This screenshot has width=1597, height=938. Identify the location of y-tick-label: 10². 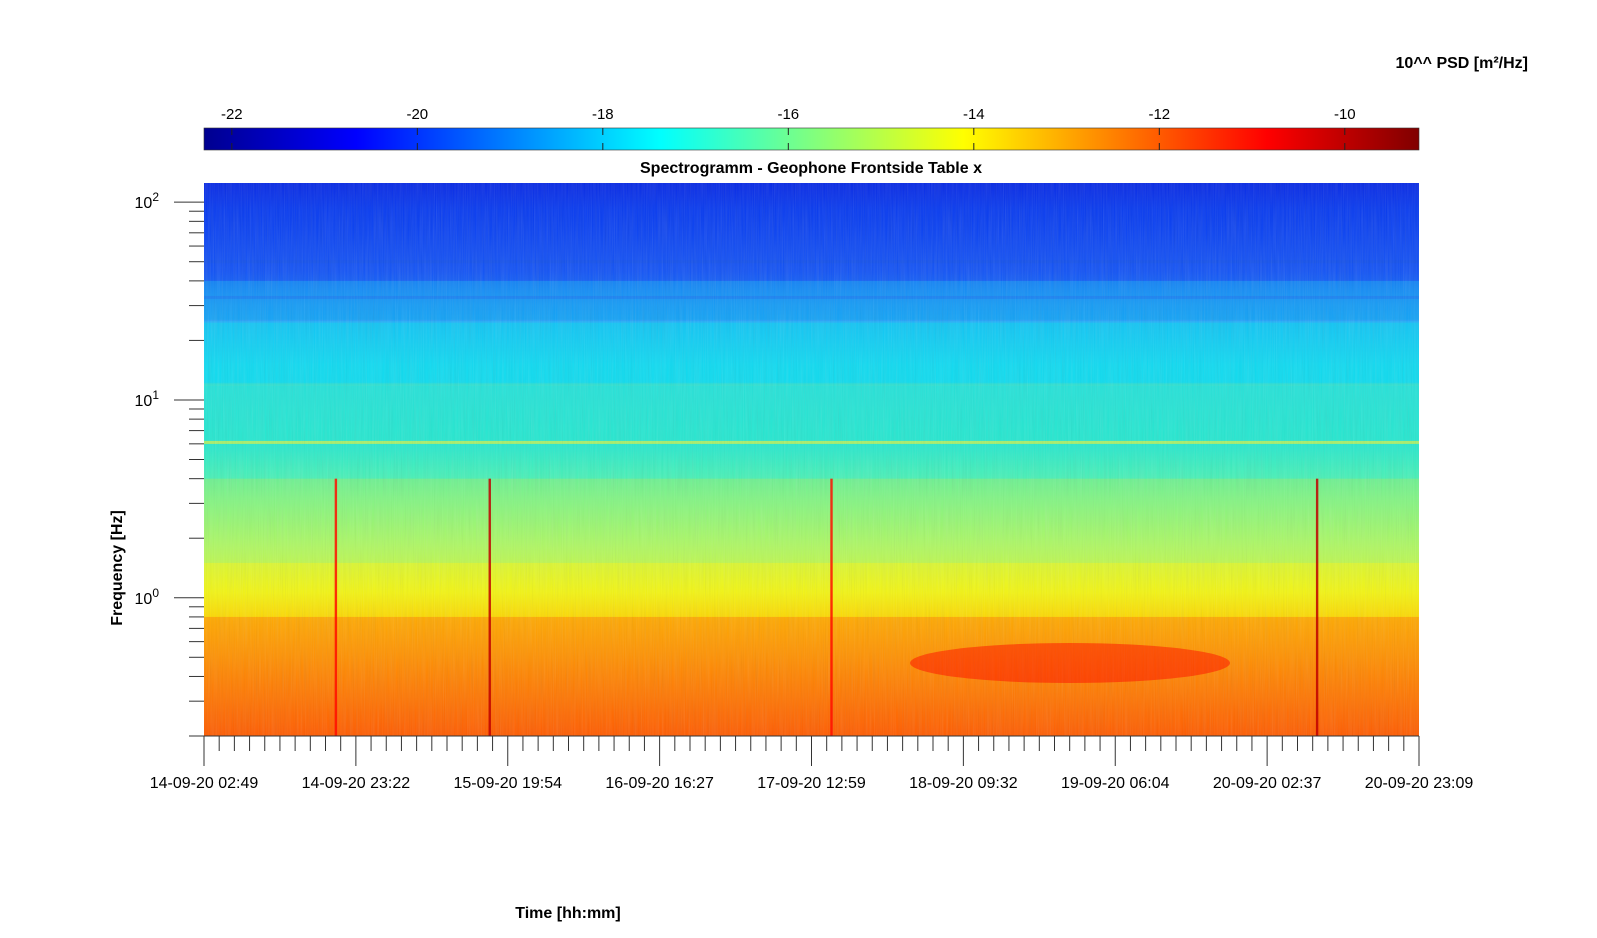
(147, 201).